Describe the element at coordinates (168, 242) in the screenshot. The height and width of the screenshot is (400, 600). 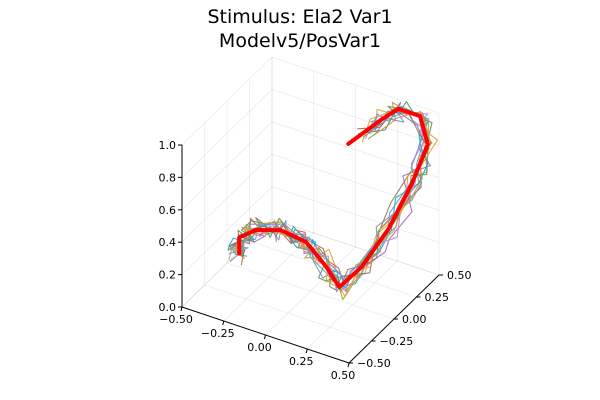
I see `z-tick-label: 0.4` at that location.